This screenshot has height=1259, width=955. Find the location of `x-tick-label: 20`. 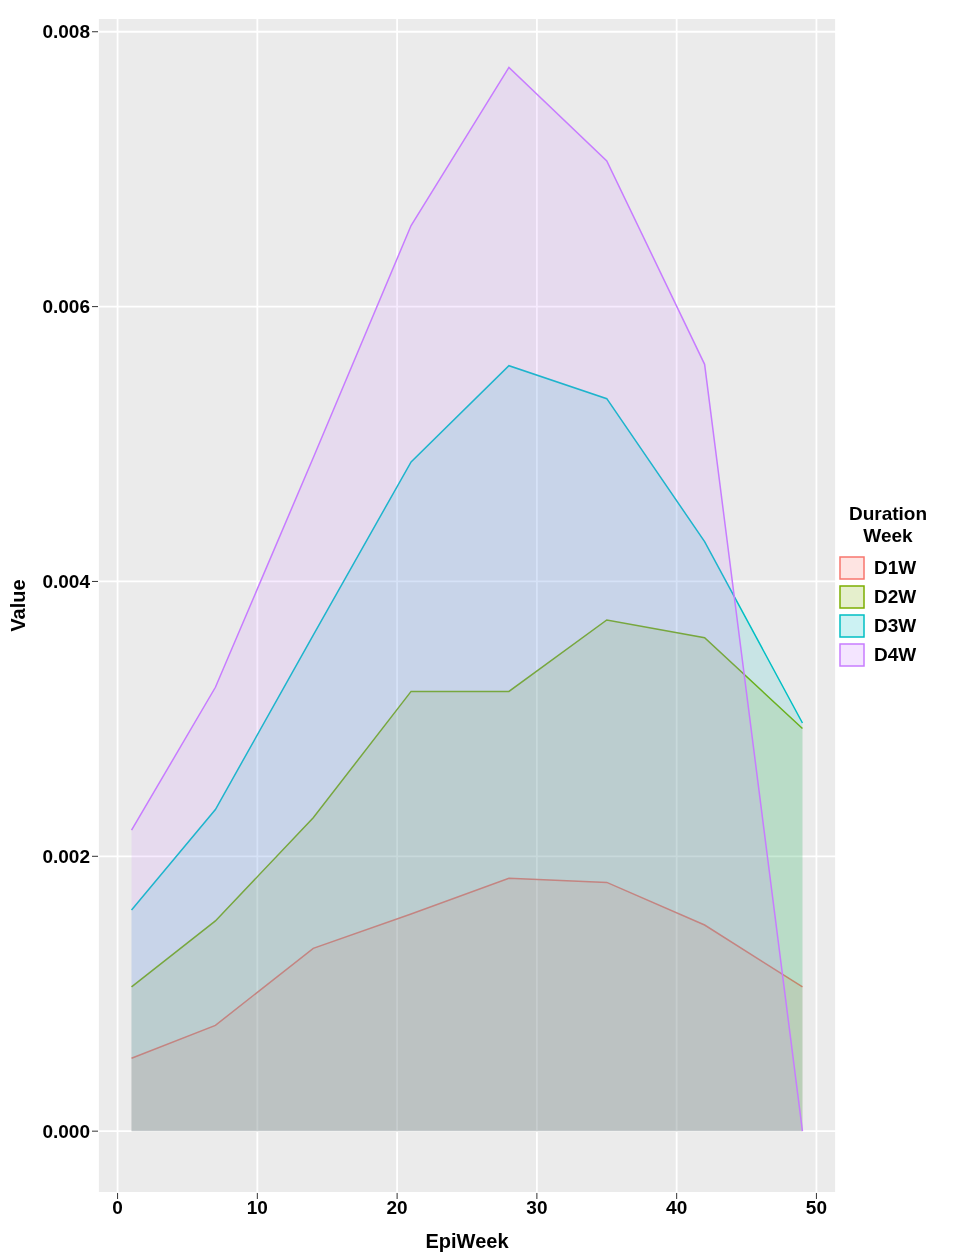

x-tick-label: 20 is located at coordinates (397, 1208).